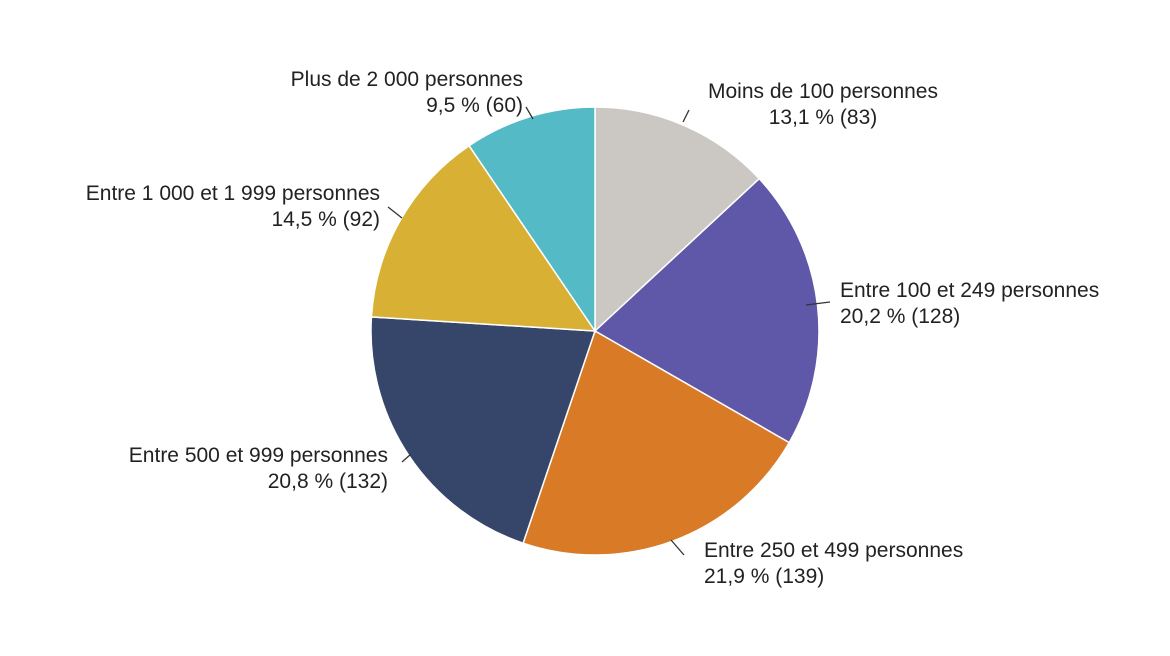 Image resolution: width=1170 pixels, height=656 pixels. What do you see at coordinates (818, 303) in the screenshot?
I see `leader-line-entre-100-et-249-personnes` at bounding box center [818, 303].